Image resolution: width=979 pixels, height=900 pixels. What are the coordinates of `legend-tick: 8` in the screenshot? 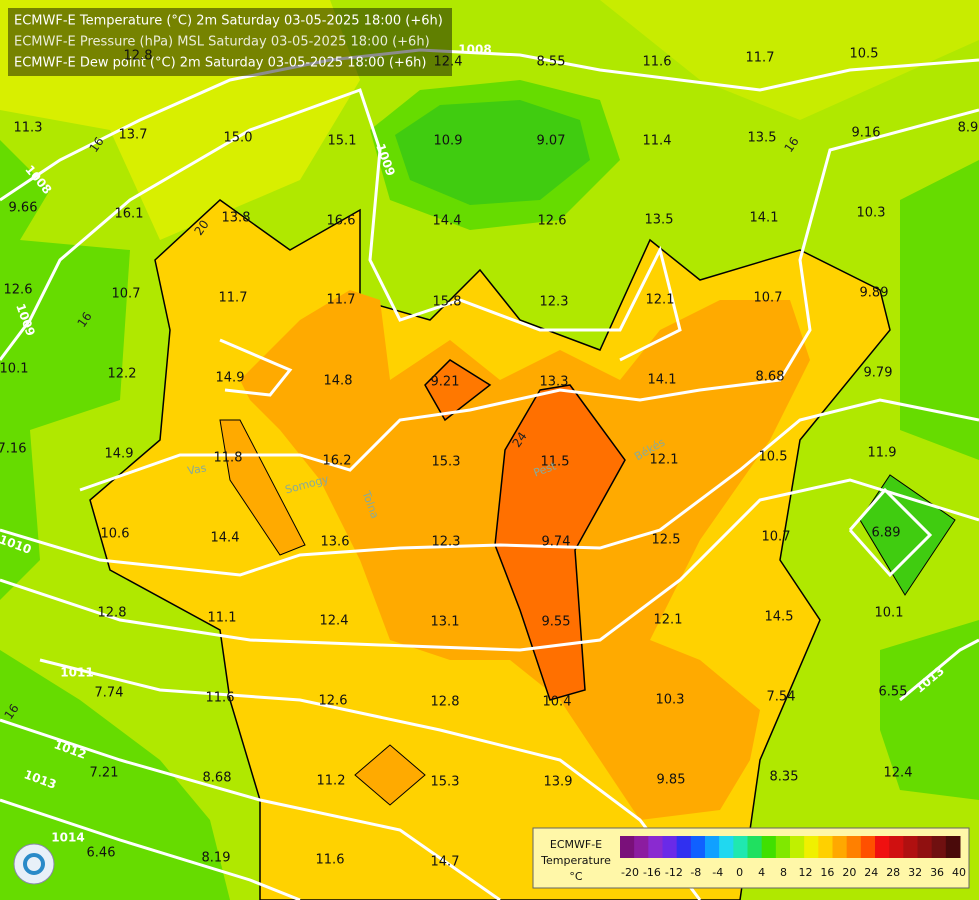 It's located at (783, 872).